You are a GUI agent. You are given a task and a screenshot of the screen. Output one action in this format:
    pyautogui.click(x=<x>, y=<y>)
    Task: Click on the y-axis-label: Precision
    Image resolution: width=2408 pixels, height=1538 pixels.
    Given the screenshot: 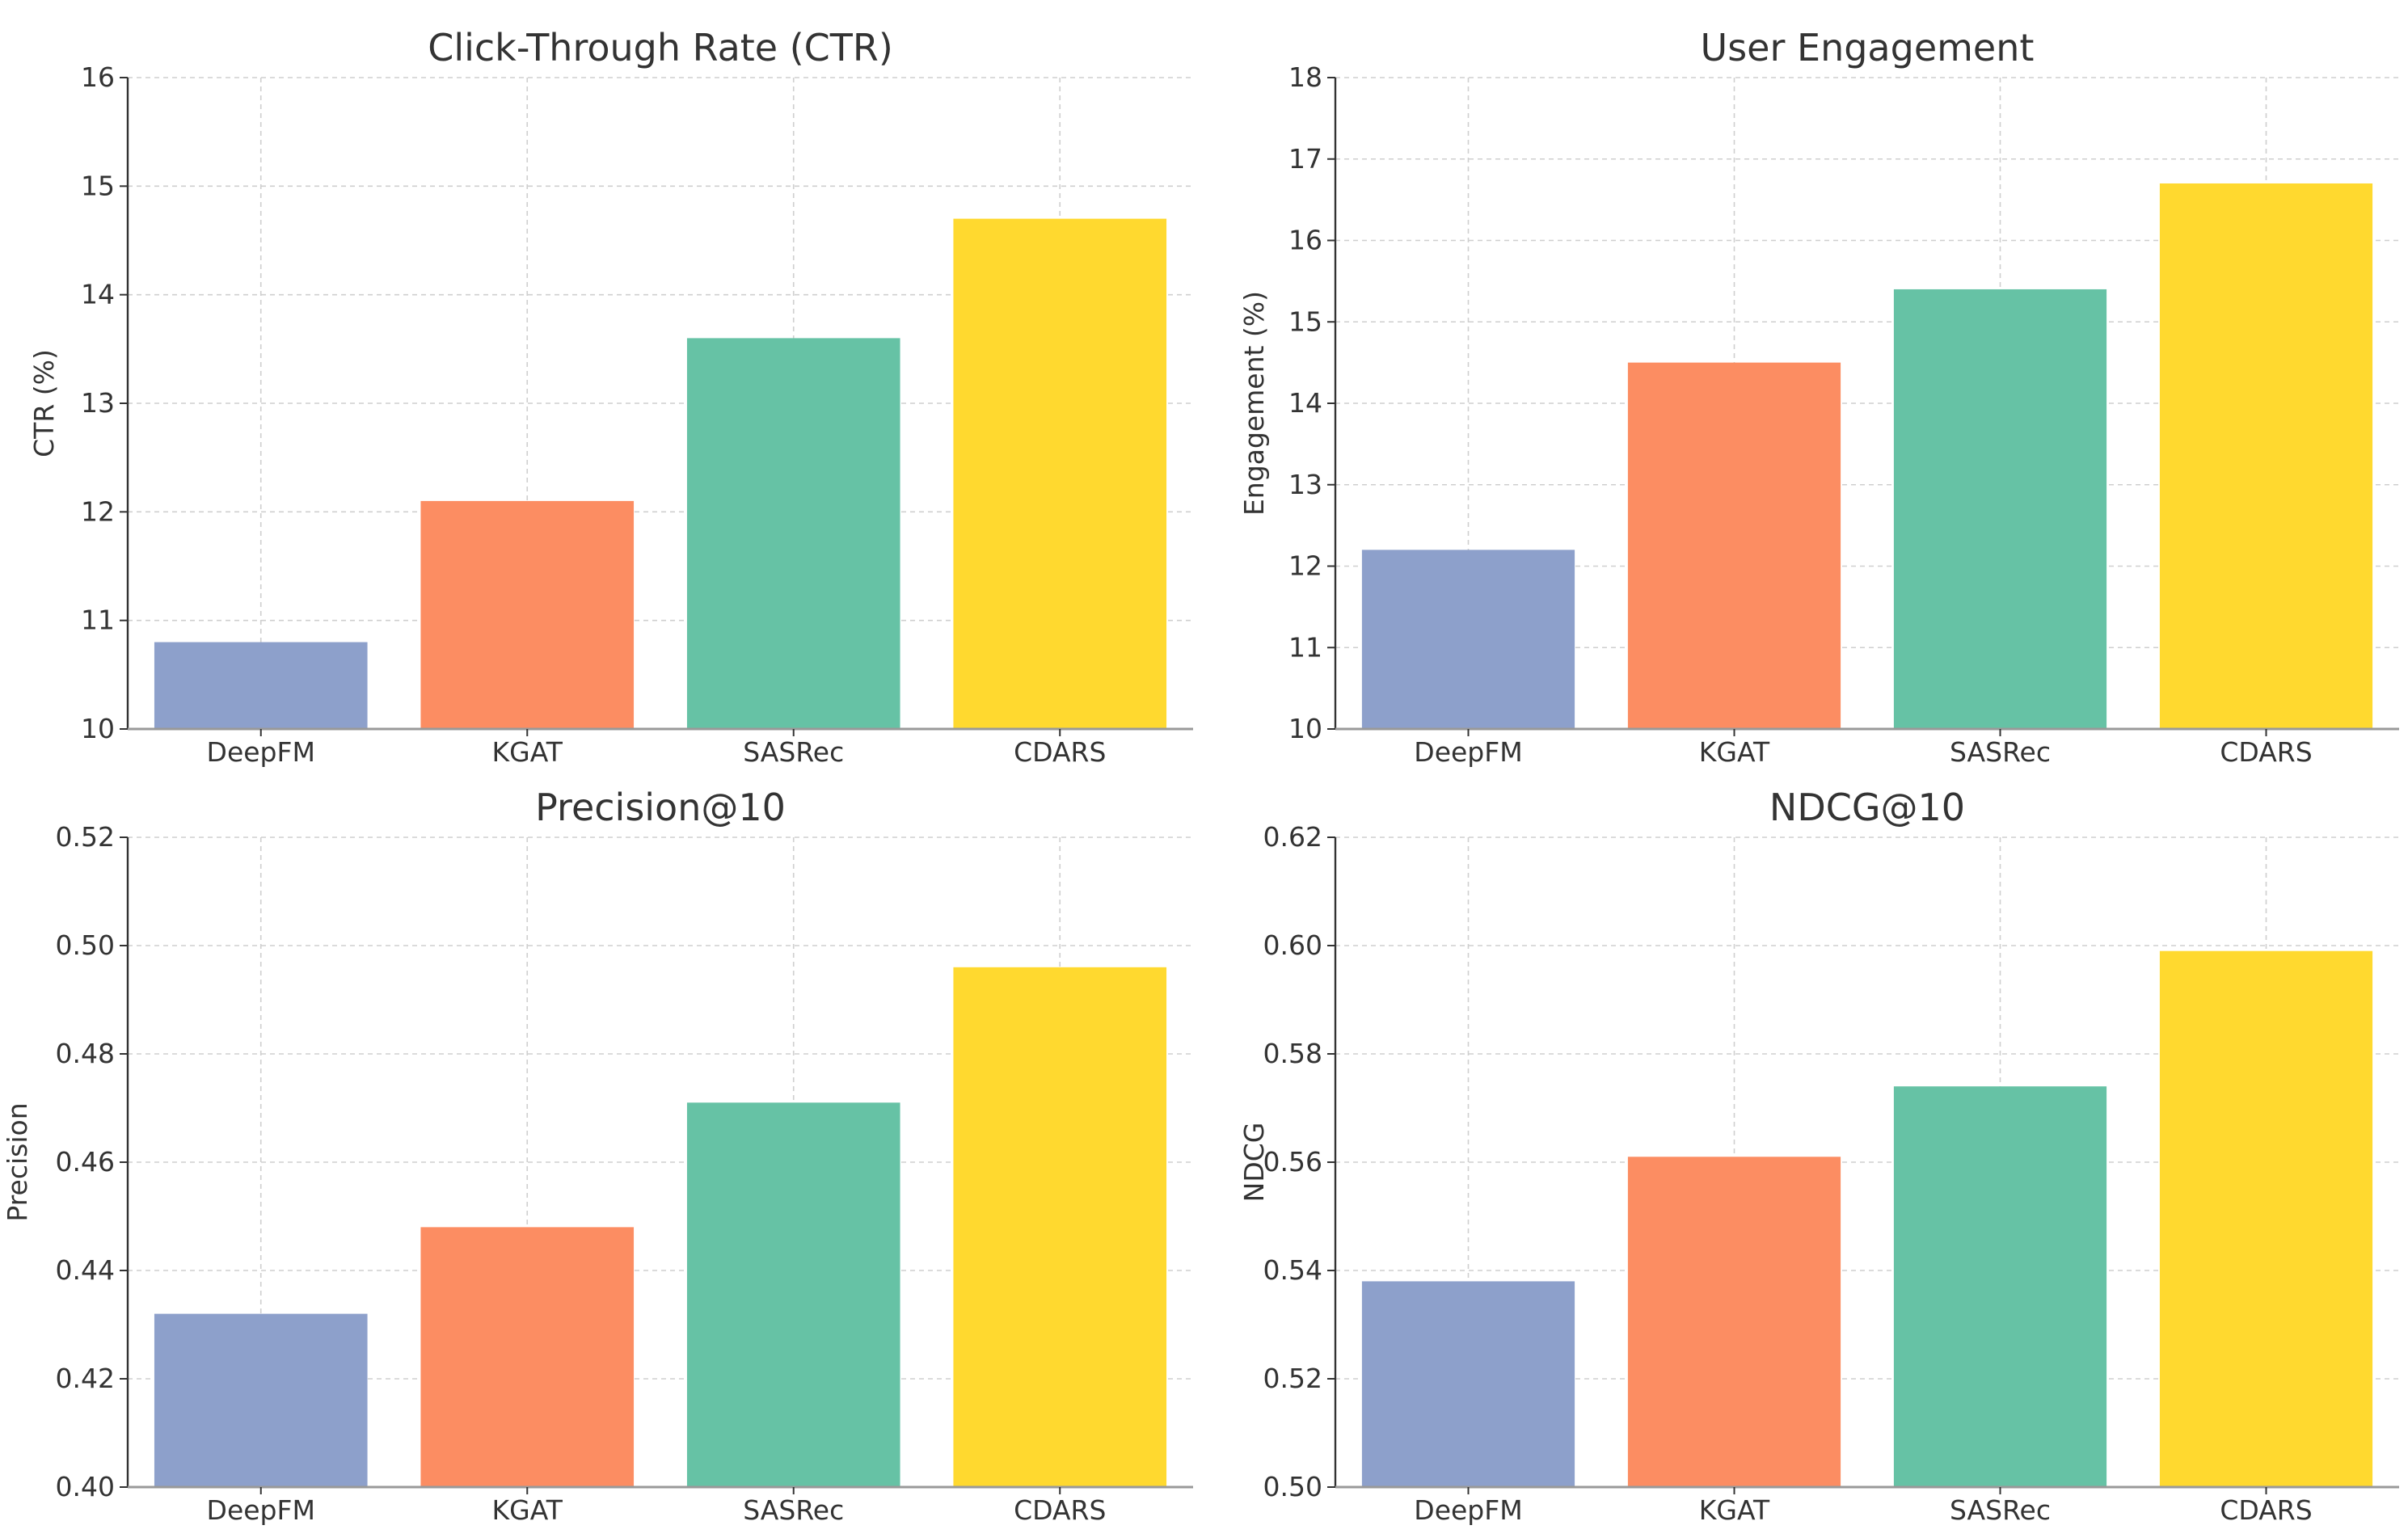 What is the action you would take?
    pyautogui.click(x=17, y=1161)
    